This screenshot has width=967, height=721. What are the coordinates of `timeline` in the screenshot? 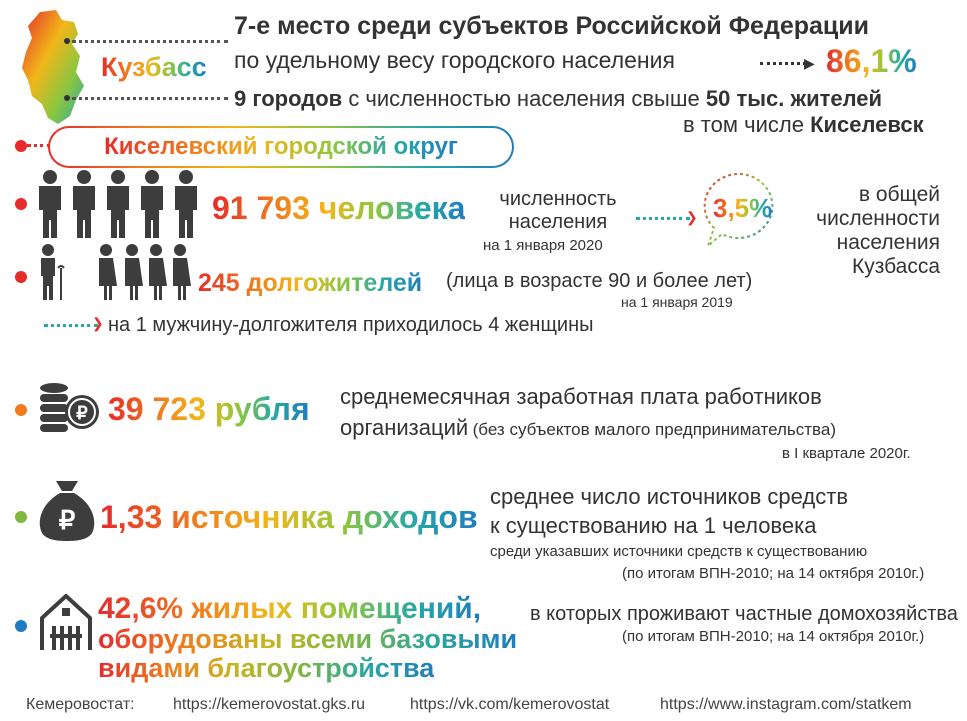 It's located at (21, 386).